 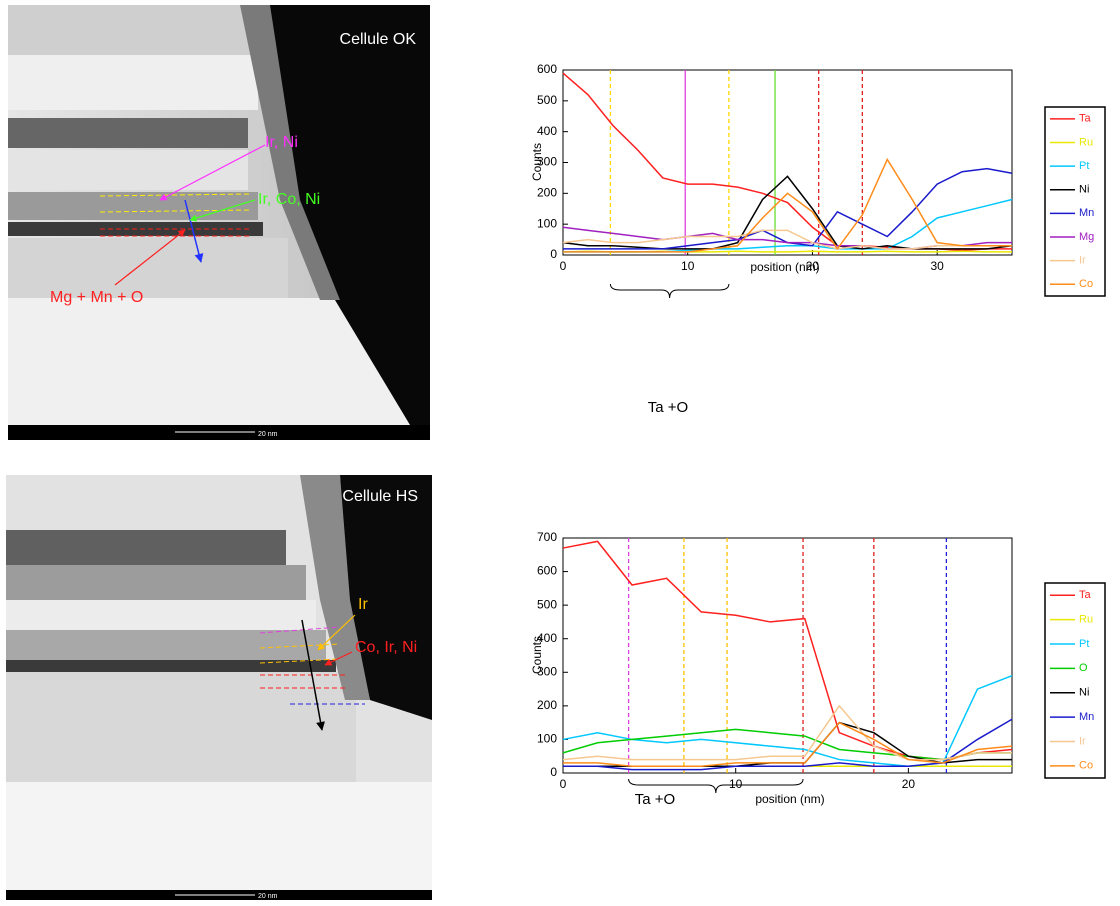 I want to click on image-label: Co, Ir, Ni, so click(x=386, y=647).